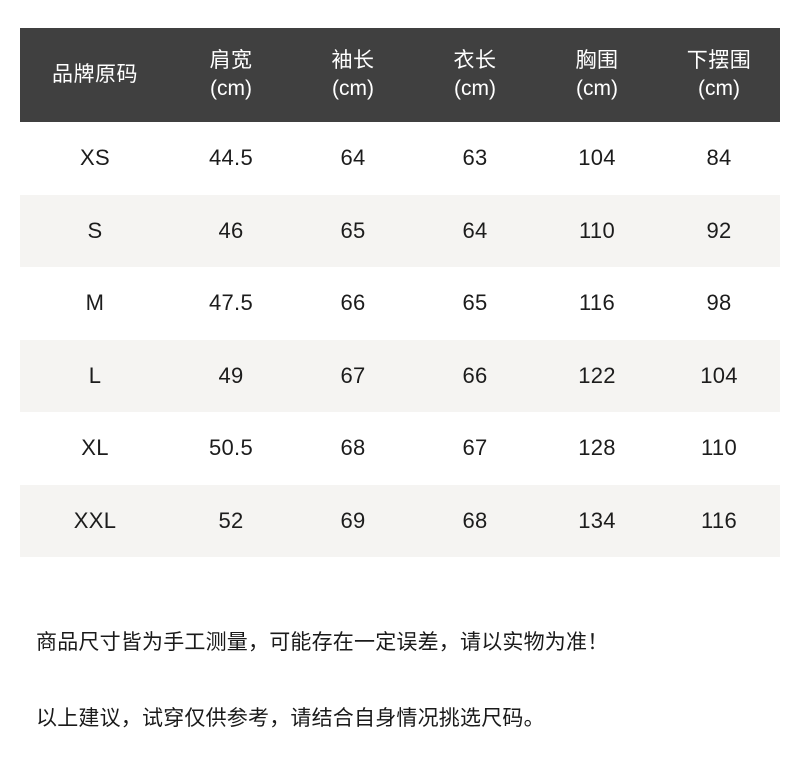  Describe the element at coordinates (475, 61) in the screenshot. I see `column-header-label: 衣长` at that location.